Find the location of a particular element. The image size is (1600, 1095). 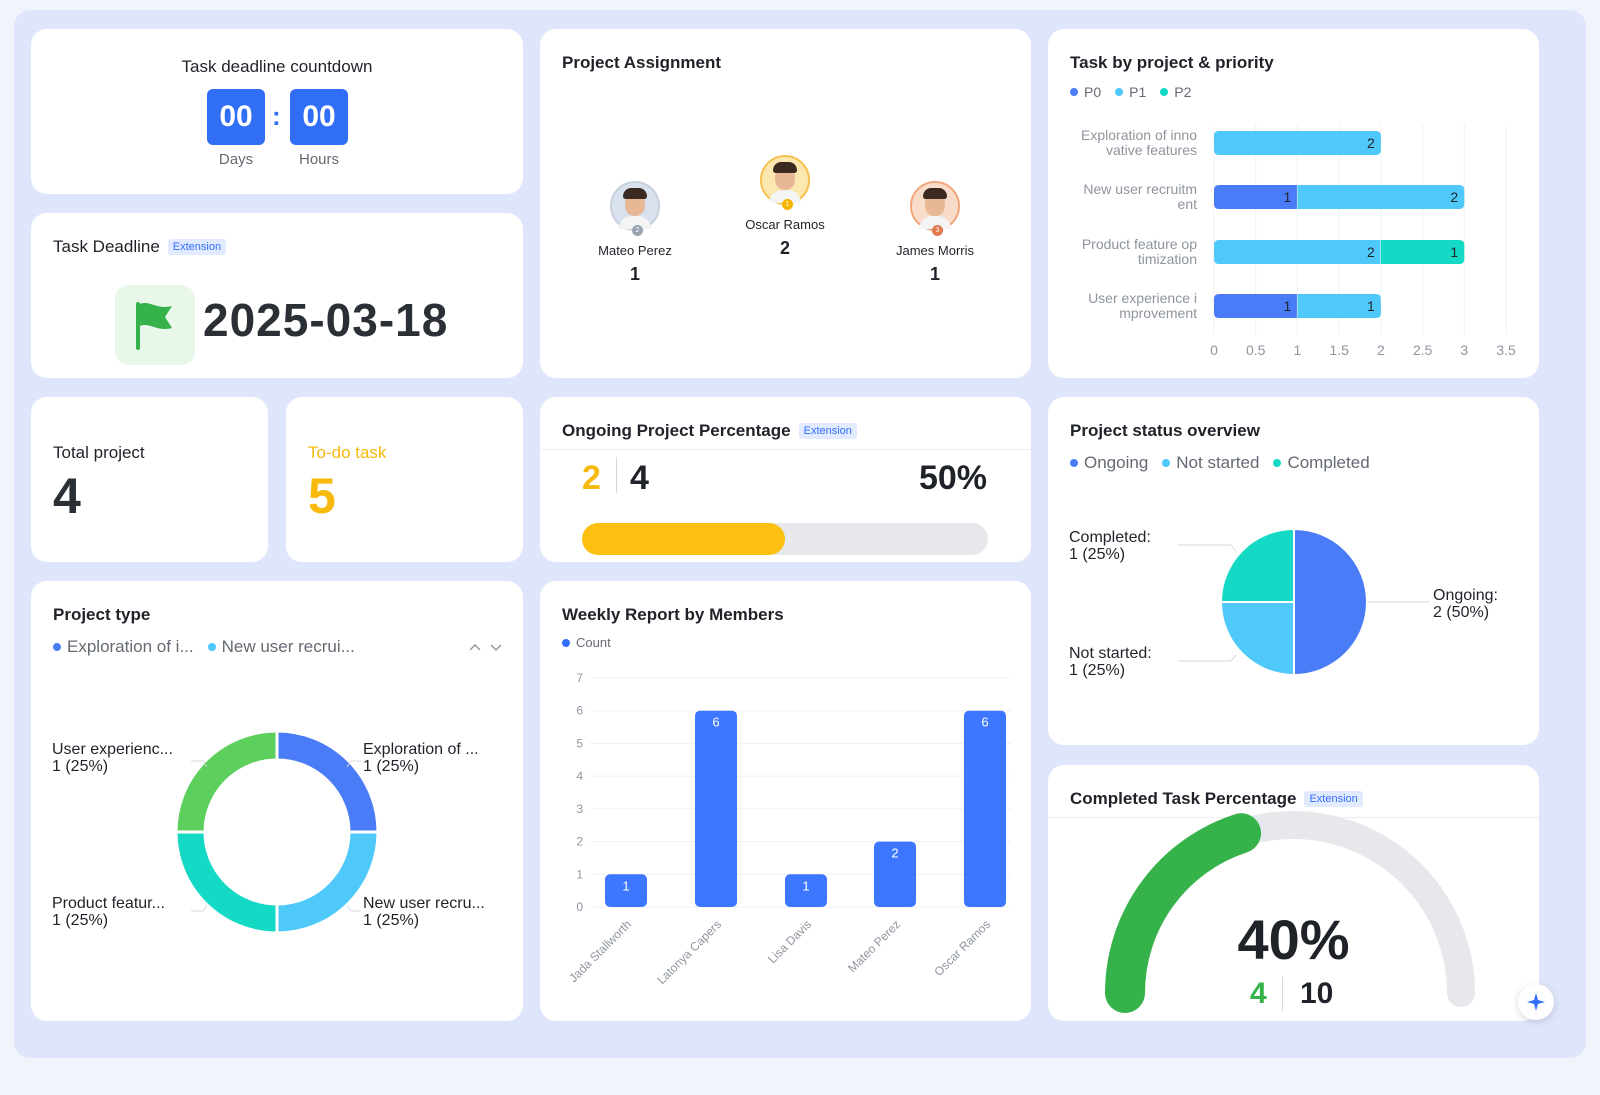

legend-item-count: Count is located at coordinates (586, 642).